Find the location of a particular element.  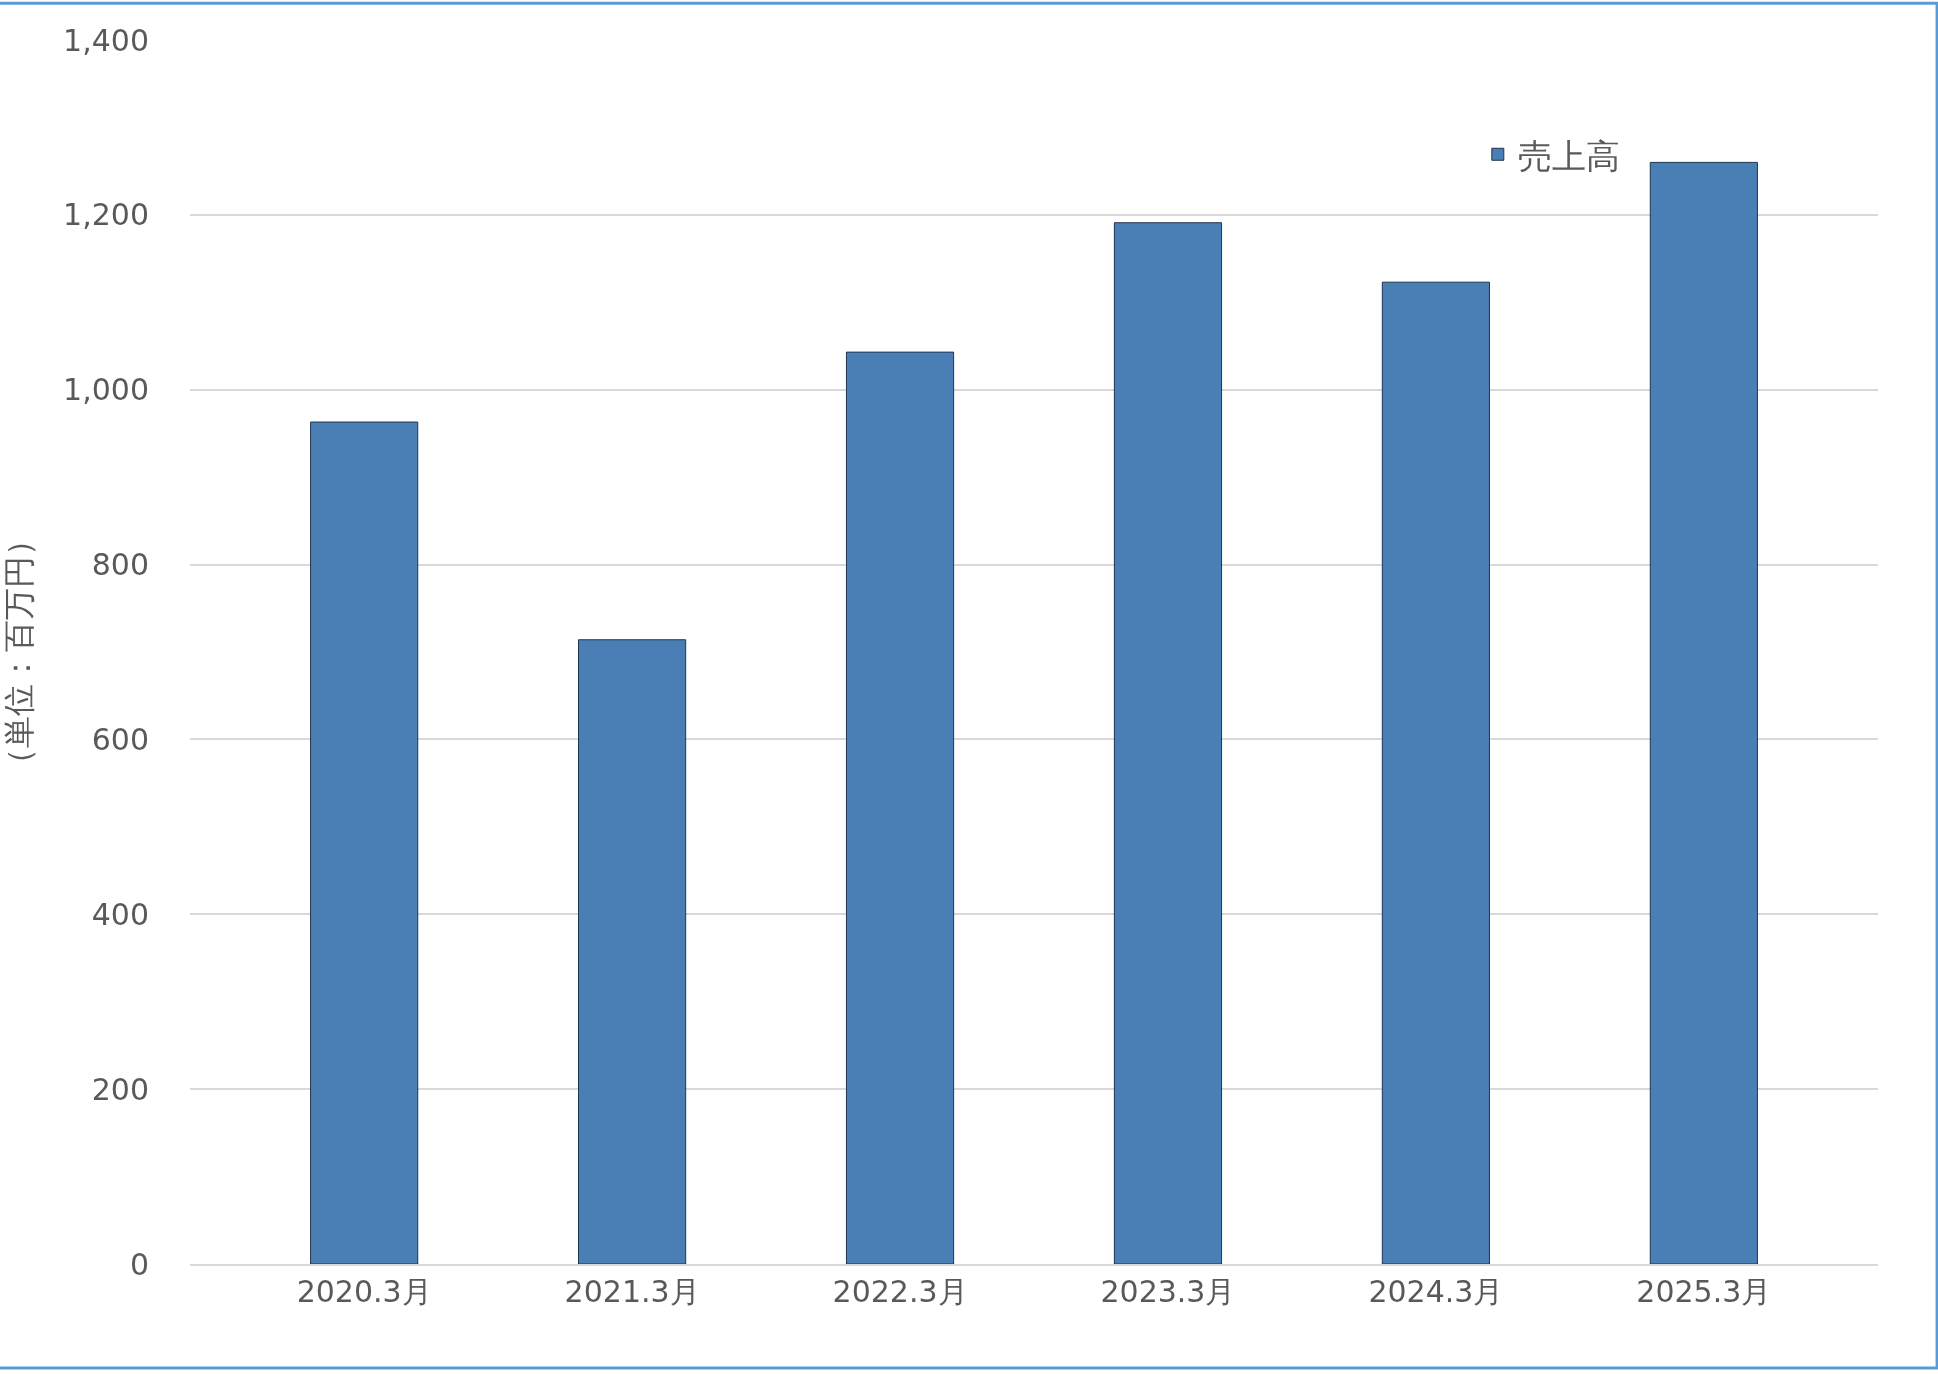

x-tick-label: 2024.3月 is located at coordinates (1436, 1291).